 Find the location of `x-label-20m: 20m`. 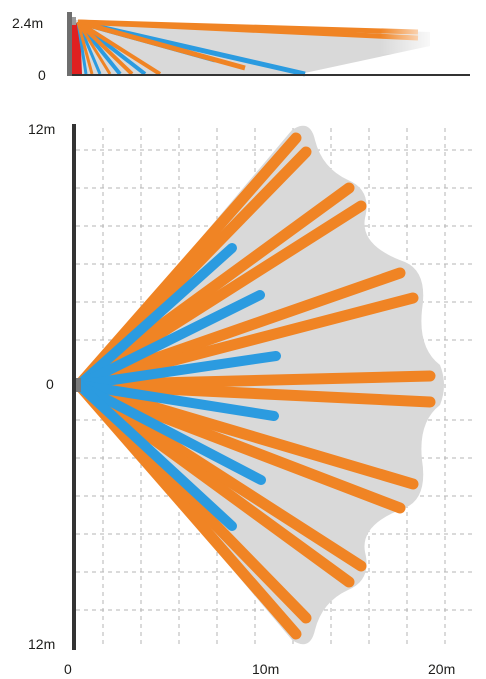

x-label-20m: 20m is located at coordinates (441, 669).